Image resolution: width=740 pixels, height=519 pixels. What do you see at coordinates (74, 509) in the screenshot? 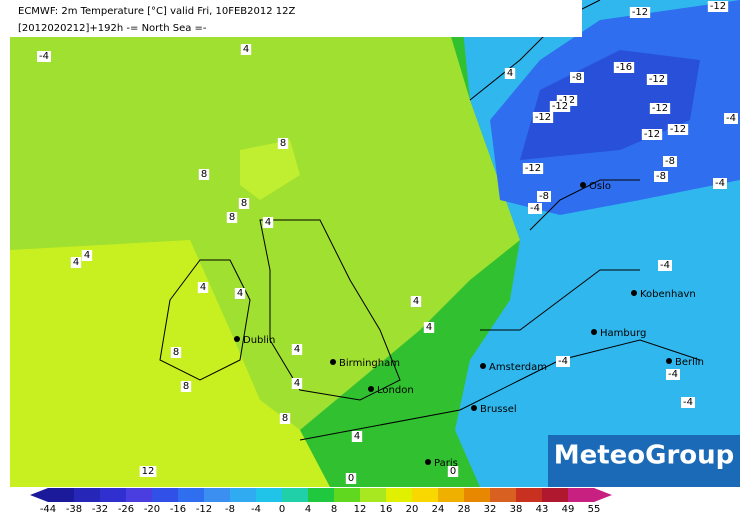
I see `legend-tick-label: -38` at bounding box center [74, 509].